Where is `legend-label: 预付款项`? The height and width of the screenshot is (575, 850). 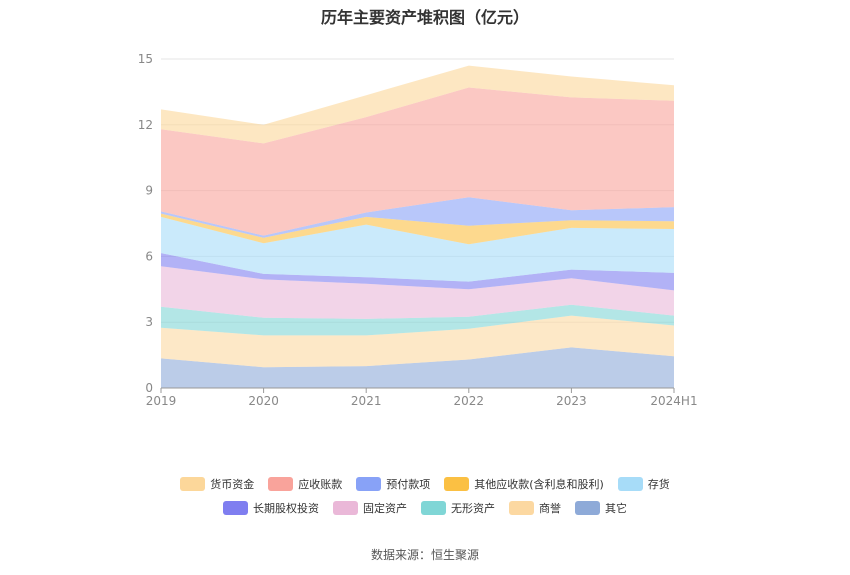
legend-label: 预付款项 is located at coordinates (408, 484).